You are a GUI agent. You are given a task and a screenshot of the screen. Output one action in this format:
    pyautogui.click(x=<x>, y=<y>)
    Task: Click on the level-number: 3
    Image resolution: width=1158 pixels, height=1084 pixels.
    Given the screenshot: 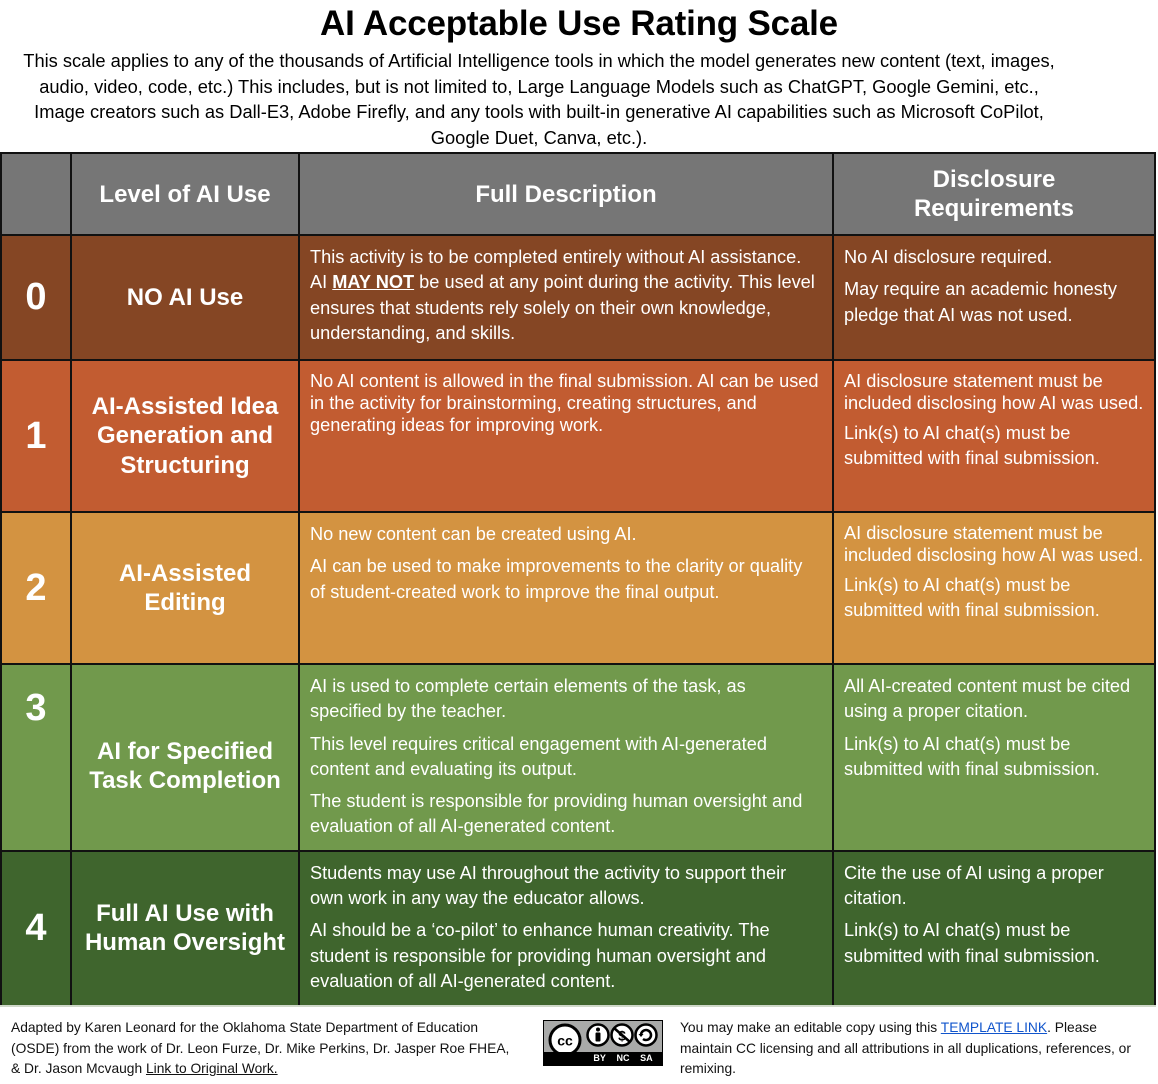 What is the action you would take?
    pyautogui.click(x=36, y=757)
    